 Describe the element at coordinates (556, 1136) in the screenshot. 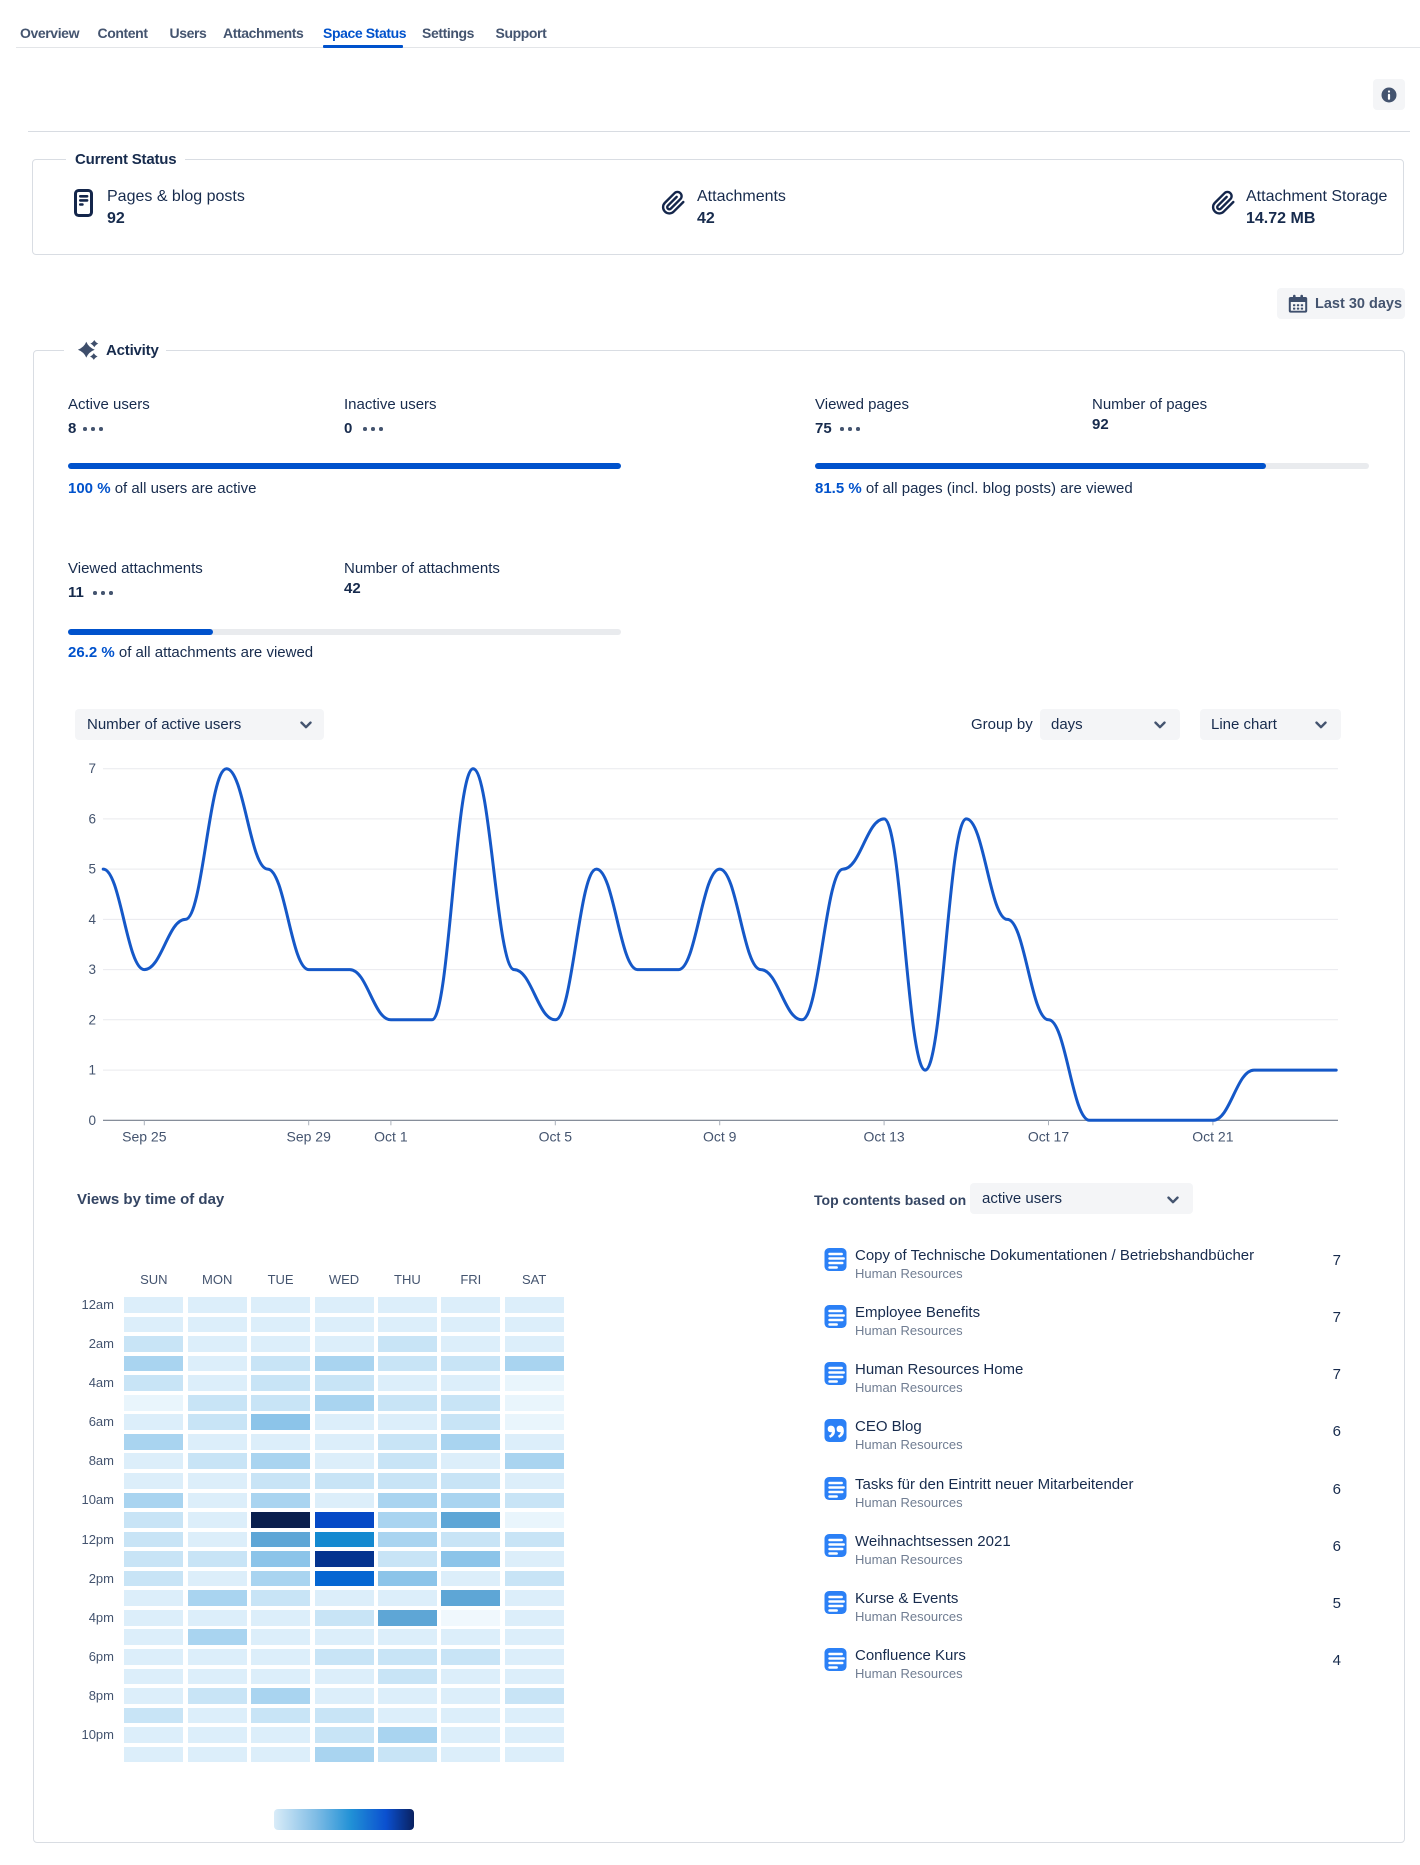

I see `svg-text: Oct 5` at that location.